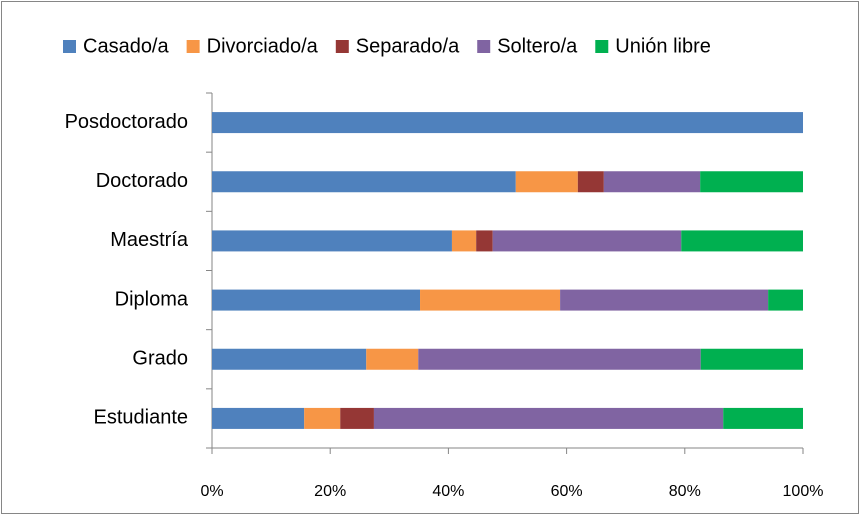  What do you see at coordinates (263, 46) in the screenshot?
I see `legend-label: Divorciado/a` at bounding box center [263, 46].